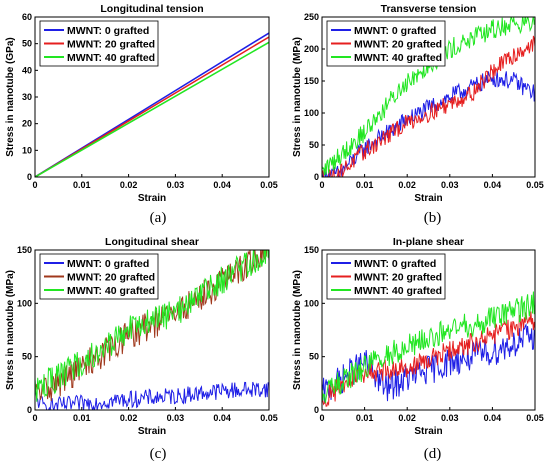  Describe the element at coordinates (311, 49) in the screenshot. I see `y-tick-label: 200` at that location.